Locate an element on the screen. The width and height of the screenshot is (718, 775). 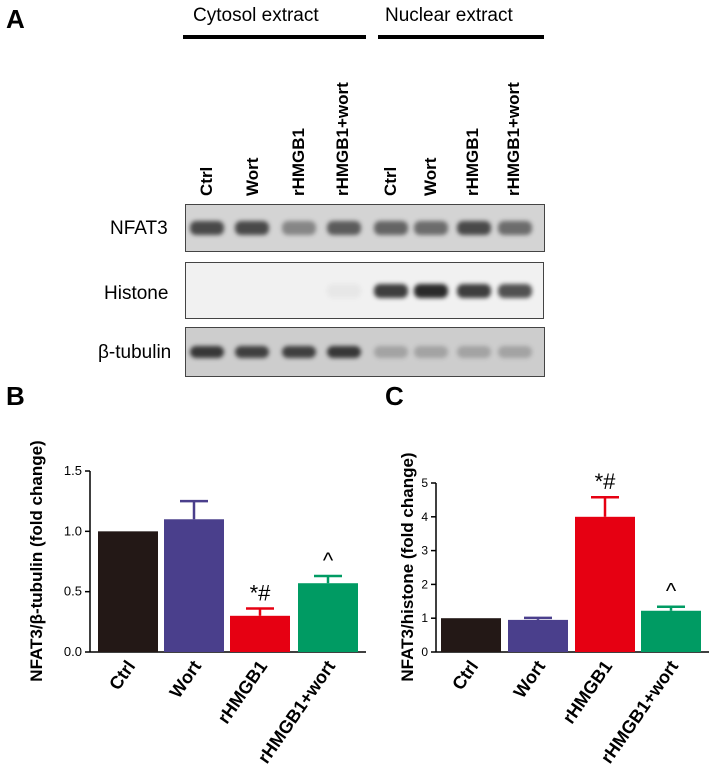
y-tick-label: 0 is located at coordinates (424, 652).